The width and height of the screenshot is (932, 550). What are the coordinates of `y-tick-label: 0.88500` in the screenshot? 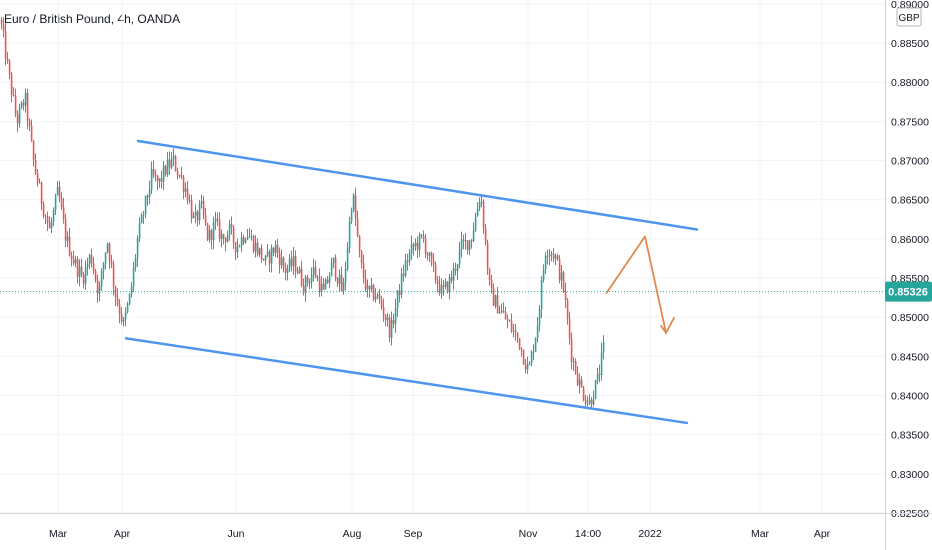 It's located at (910, 44).